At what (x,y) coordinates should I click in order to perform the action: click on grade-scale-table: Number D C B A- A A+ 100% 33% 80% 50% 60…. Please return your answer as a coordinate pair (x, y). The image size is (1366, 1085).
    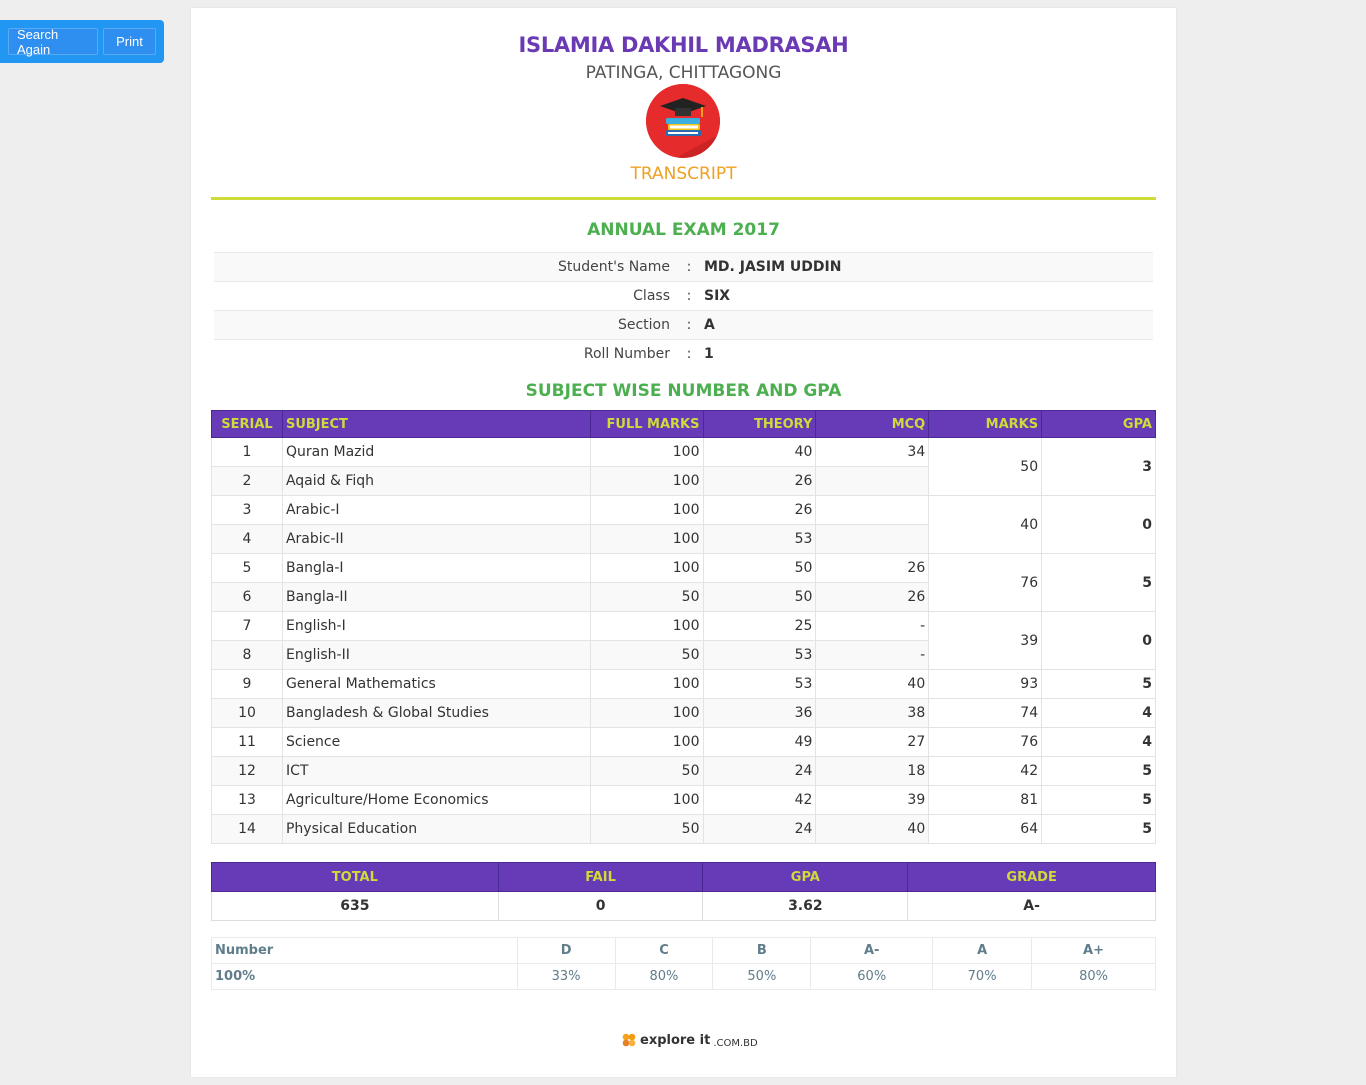
    Looking at the image, I should click on (683, 963).